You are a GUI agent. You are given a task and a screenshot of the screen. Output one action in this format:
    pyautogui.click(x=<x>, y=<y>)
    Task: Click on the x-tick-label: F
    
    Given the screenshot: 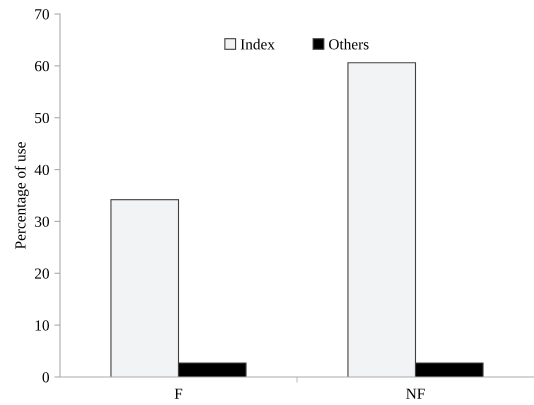 What is the action you would take?
    pyautogui.click(x=178, y=393)
    